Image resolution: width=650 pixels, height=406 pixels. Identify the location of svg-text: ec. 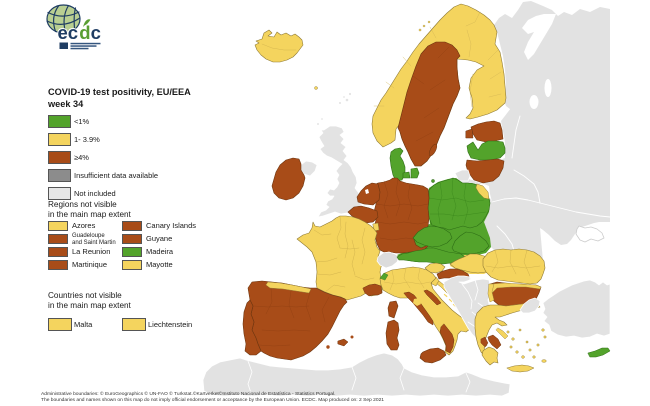
(68, 32).